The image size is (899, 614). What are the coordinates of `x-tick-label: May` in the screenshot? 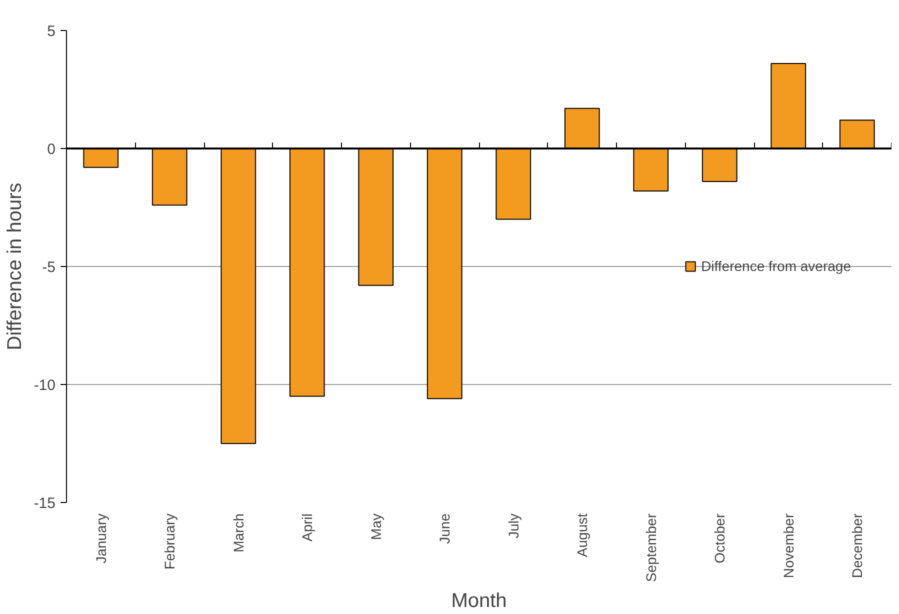 It's located at (376, 526).